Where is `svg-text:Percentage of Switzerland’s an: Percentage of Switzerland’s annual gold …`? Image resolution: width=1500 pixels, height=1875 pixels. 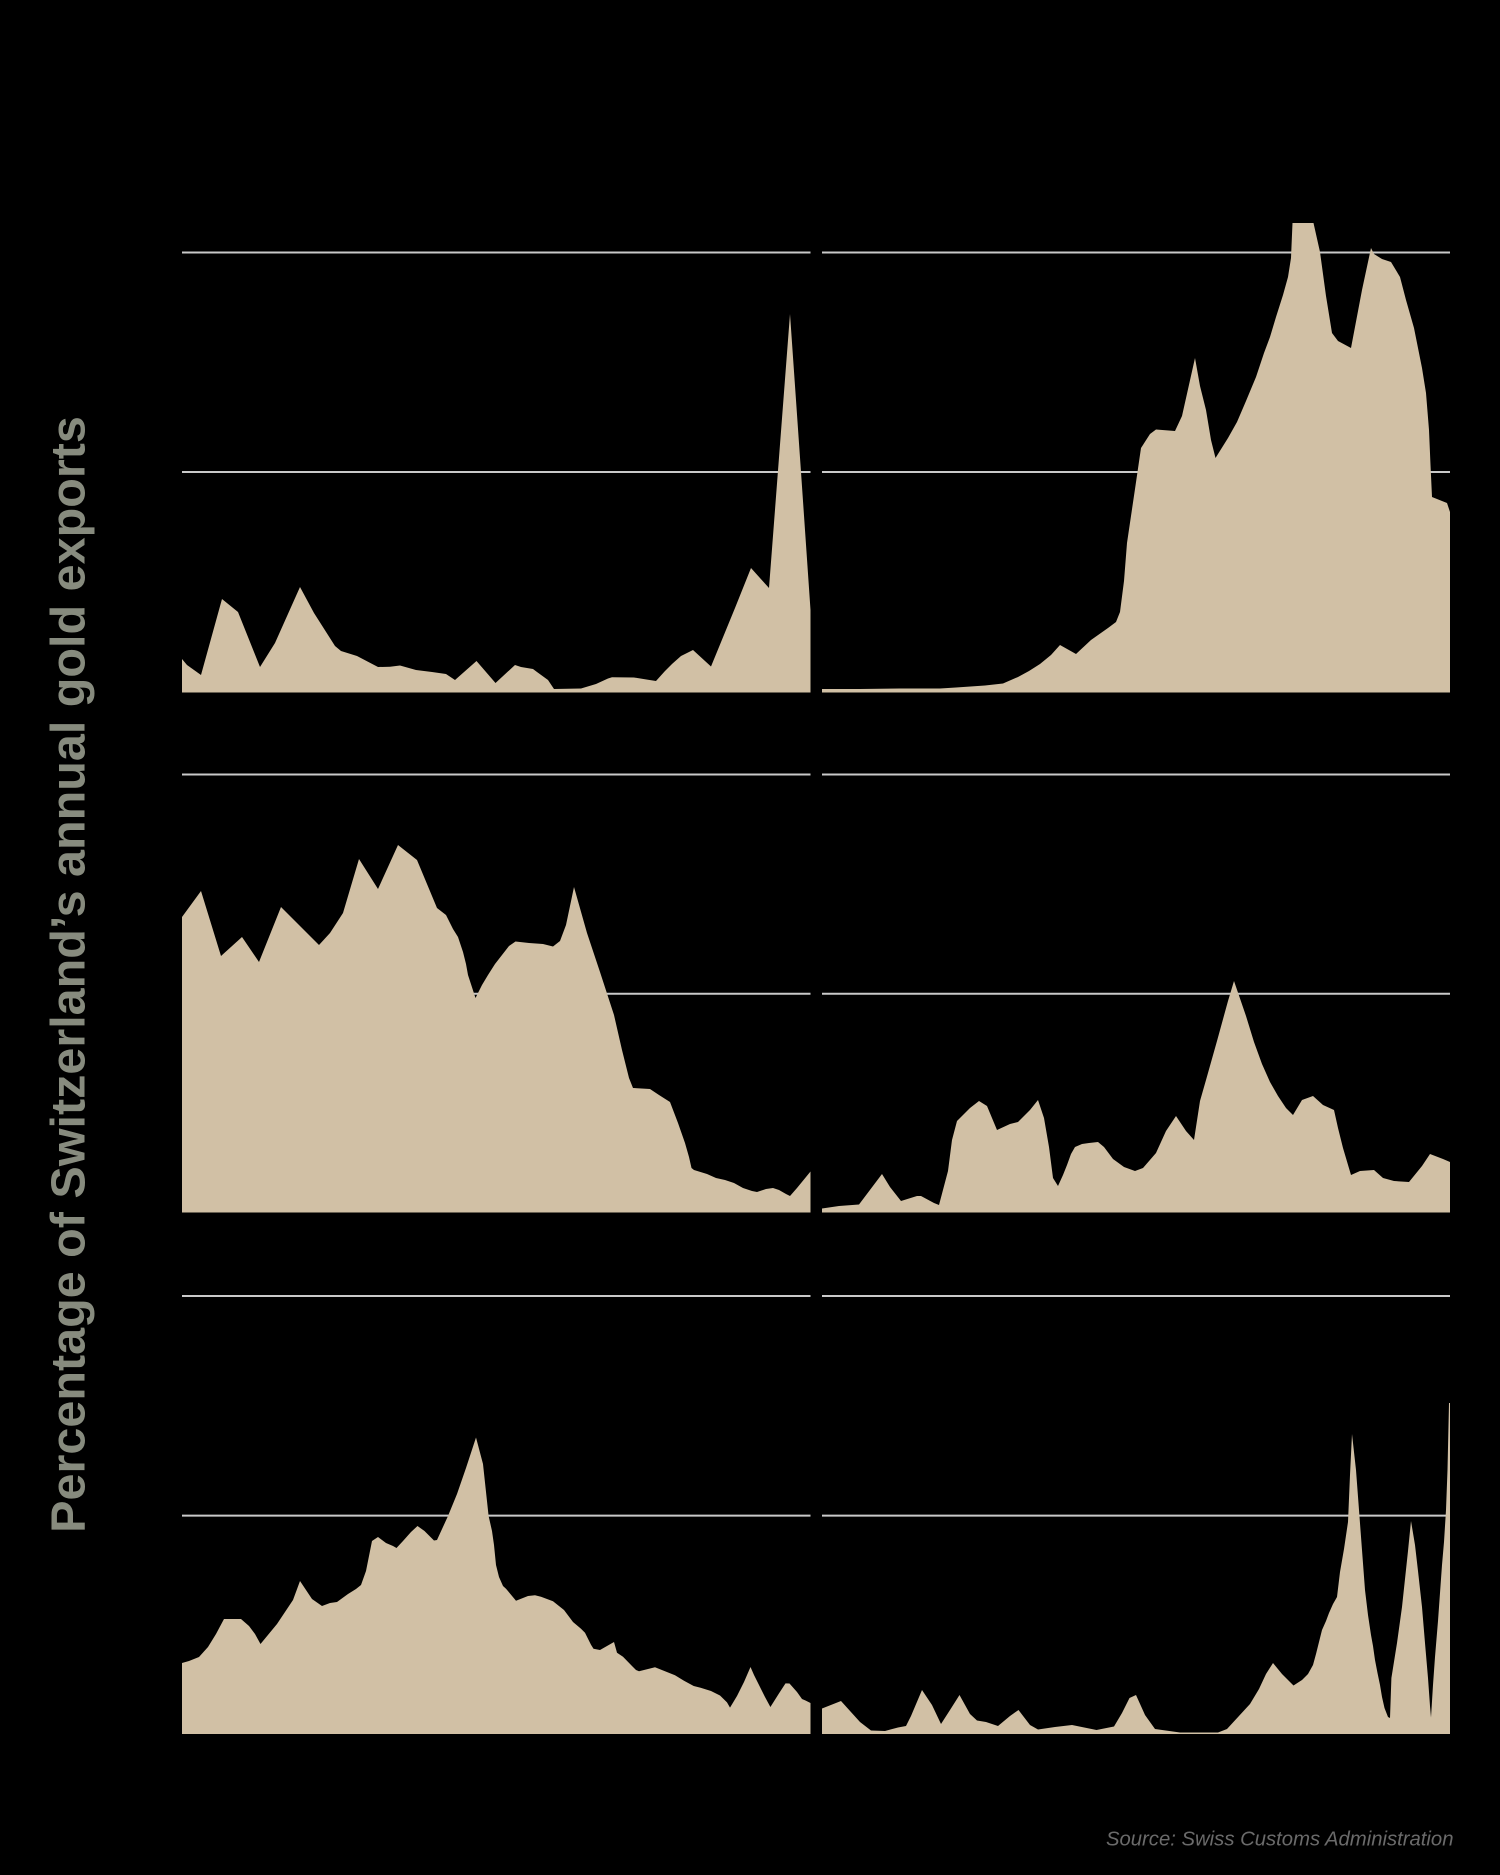
svg-text:Percentage of Switzerland’s an: Percentage of Switzerland’s annual gold … is located at coordinates (69, 974).